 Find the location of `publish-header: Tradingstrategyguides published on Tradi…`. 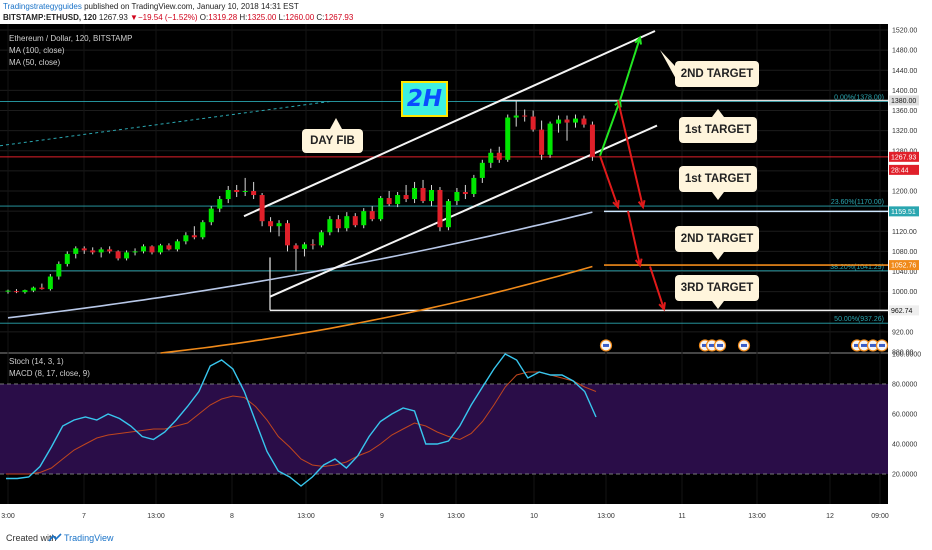

publish-header: Tradingstrategyguides published on Tradi… is located at coordinates (466, 12).